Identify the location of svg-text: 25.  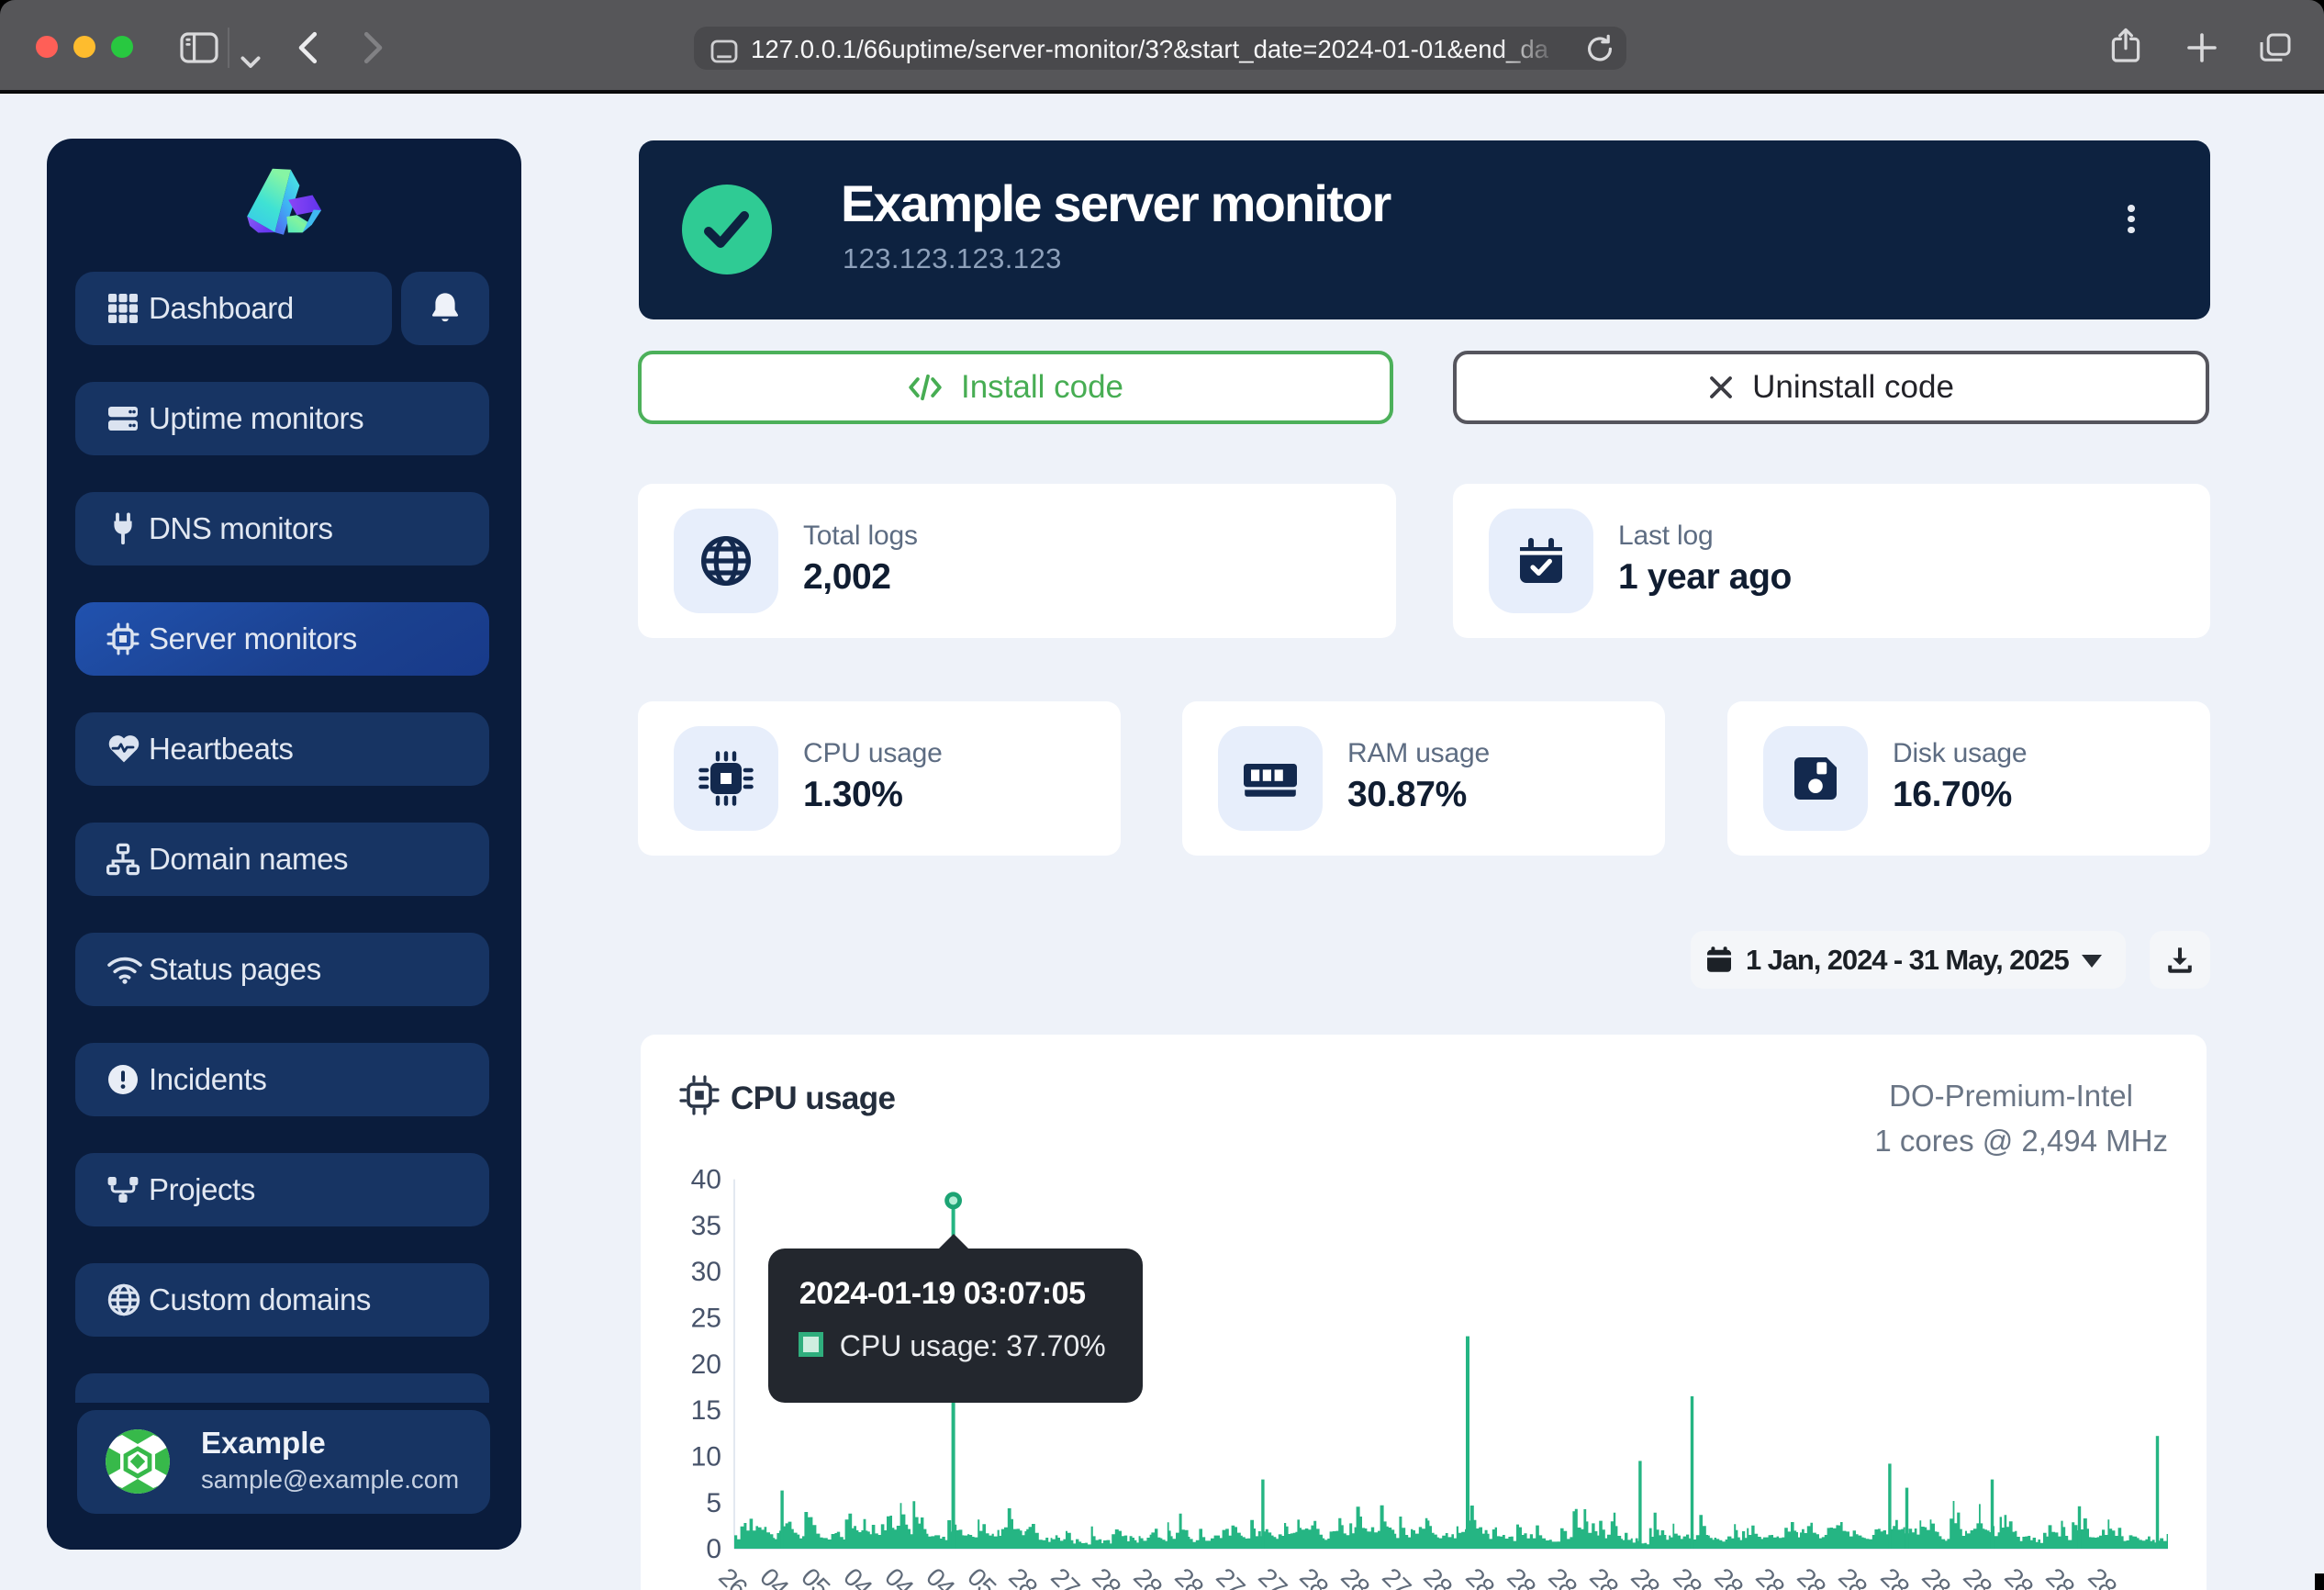
(706, 1319).